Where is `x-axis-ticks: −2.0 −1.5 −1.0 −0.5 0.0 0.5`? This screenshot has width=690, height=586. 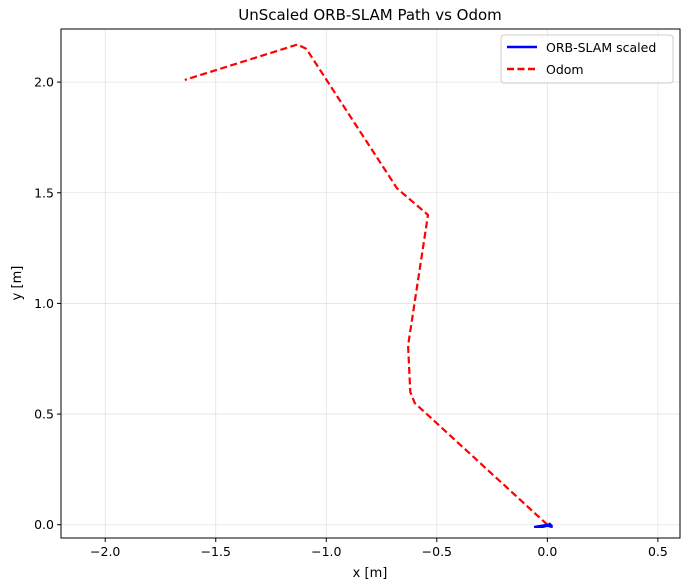
x-axis-ticks: −2.0 −1.5 −1.0 −0.5 0.0 0.5 is located at coordinates (379, 548).